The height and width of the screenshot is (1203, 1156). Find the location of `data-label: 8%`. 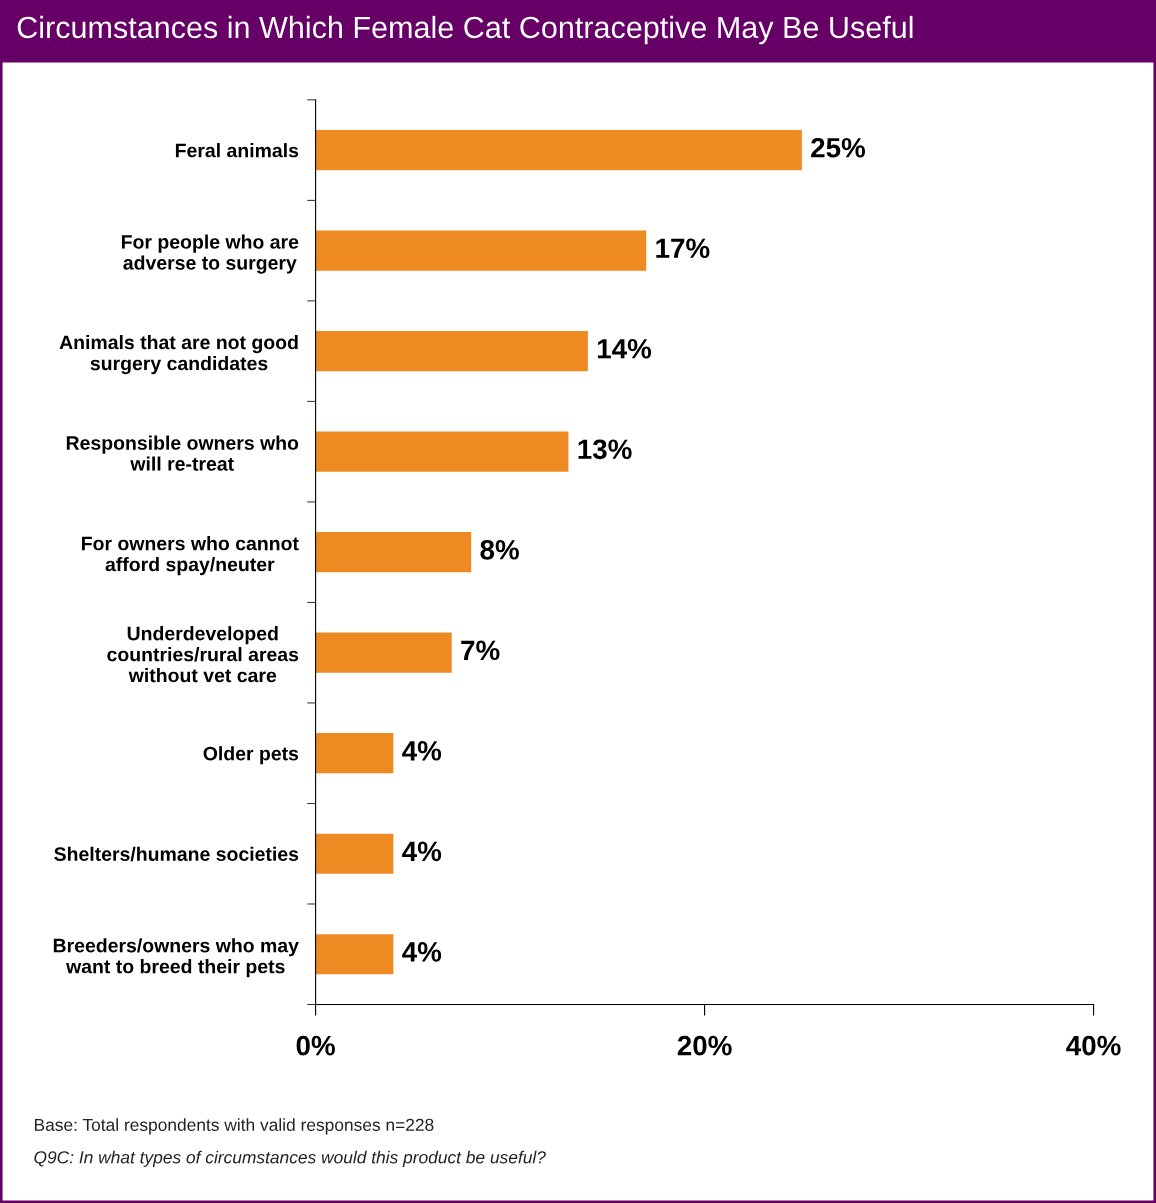

data-label: 8% is located at coordinates (499, 549).